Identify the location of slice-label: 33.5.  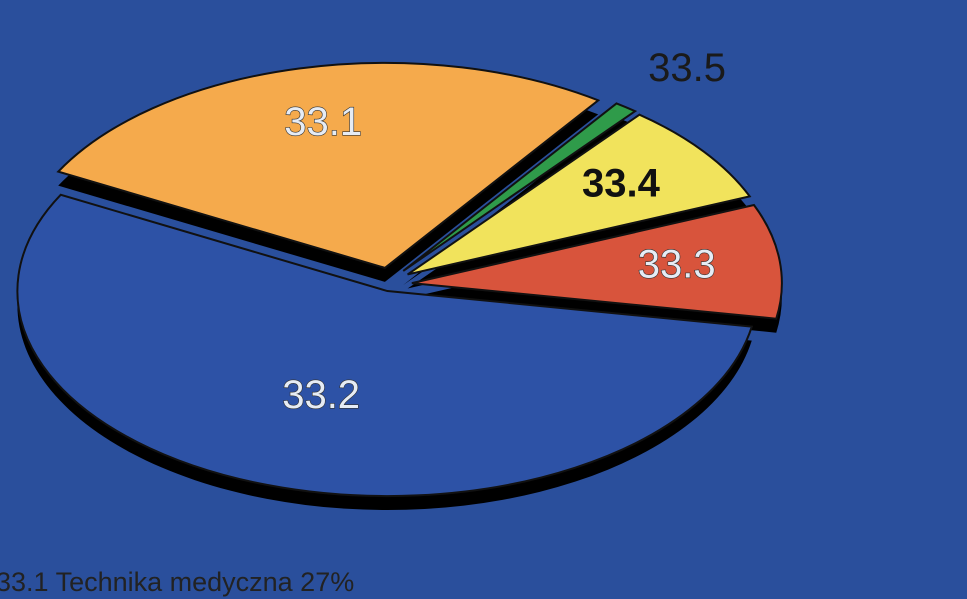
(687, 68).